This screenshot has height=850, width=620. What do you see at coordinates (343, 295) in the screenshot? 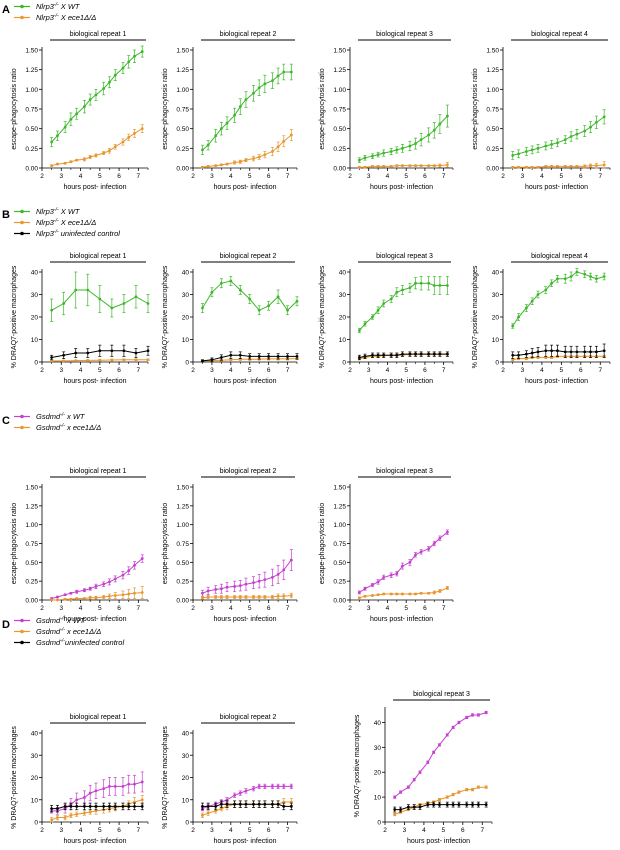
I see `y-tick-label: 30` at bounding box center [343, 295].